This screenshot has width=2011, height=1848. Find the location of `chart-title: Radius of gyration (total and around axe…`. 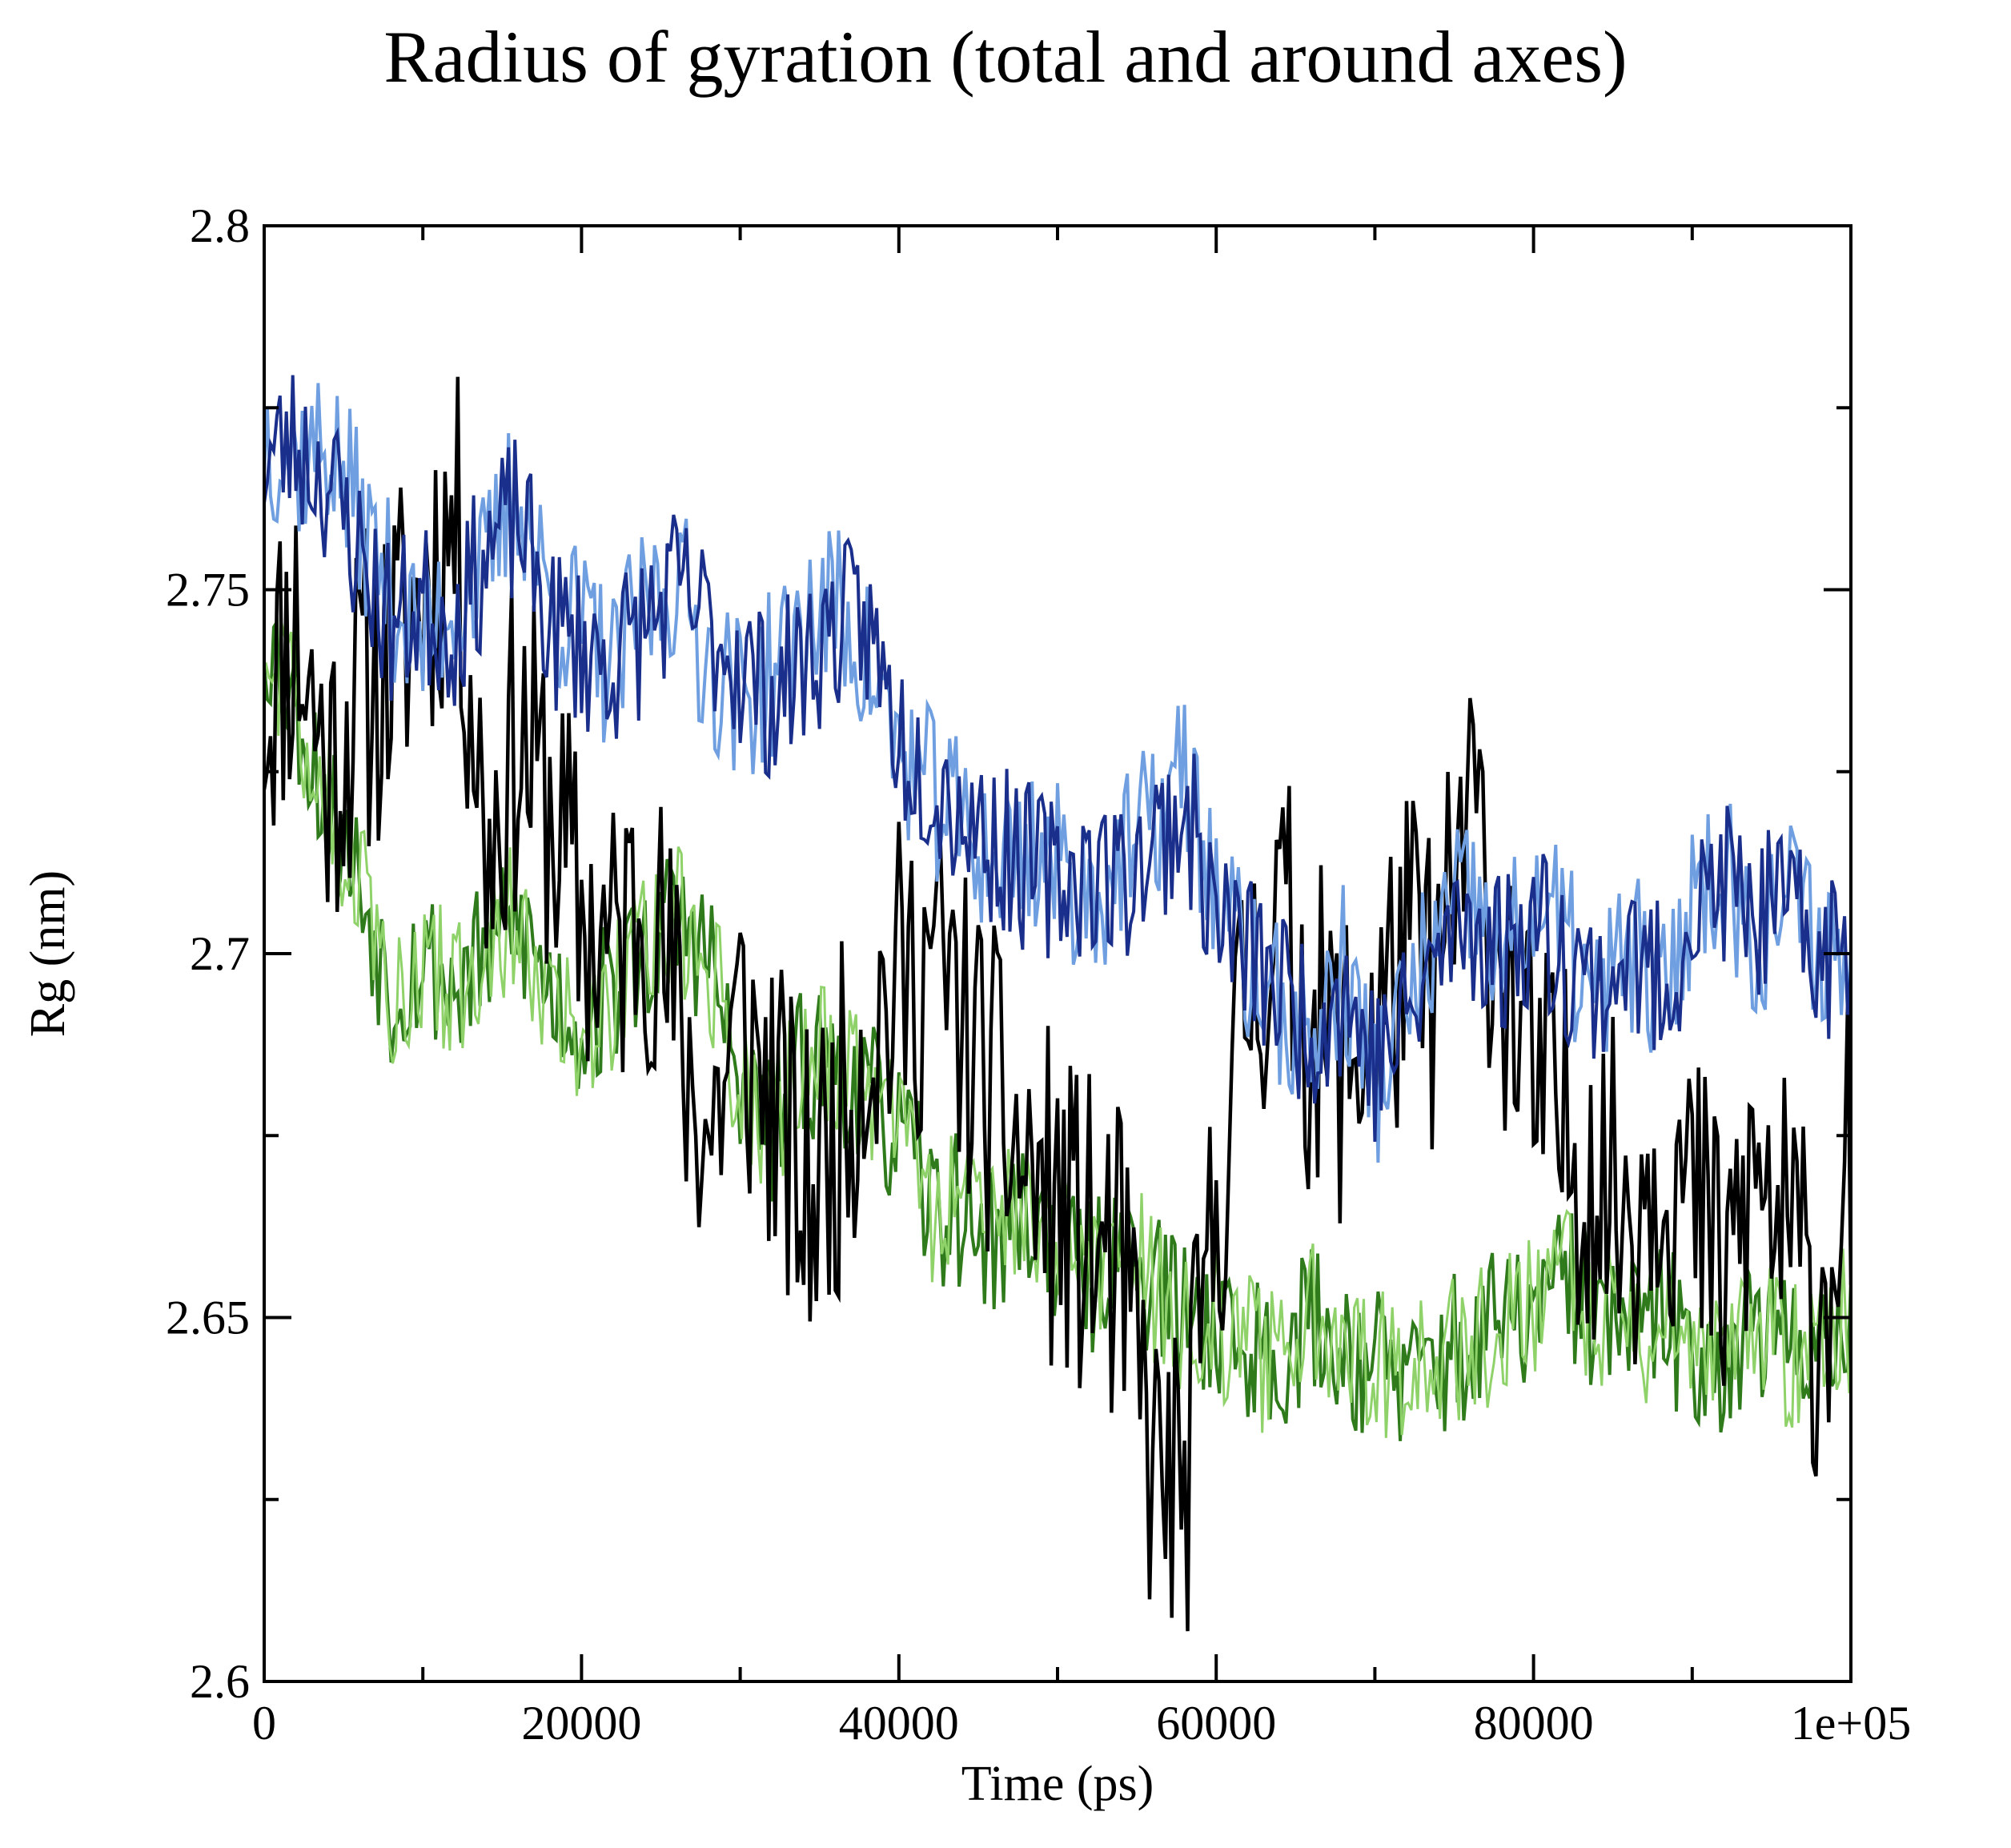

chart-title: Radius of gyration (total and around axe… is located at coordinates (1005, 57).